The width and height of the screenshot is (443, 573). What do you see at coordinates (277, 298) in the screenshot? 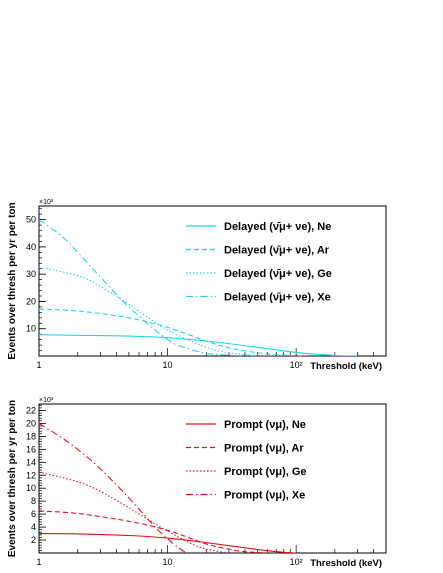
I see `legend-entry: Delayed (ν̄μ+ νe), Xe` at bounding box center [277, 298].